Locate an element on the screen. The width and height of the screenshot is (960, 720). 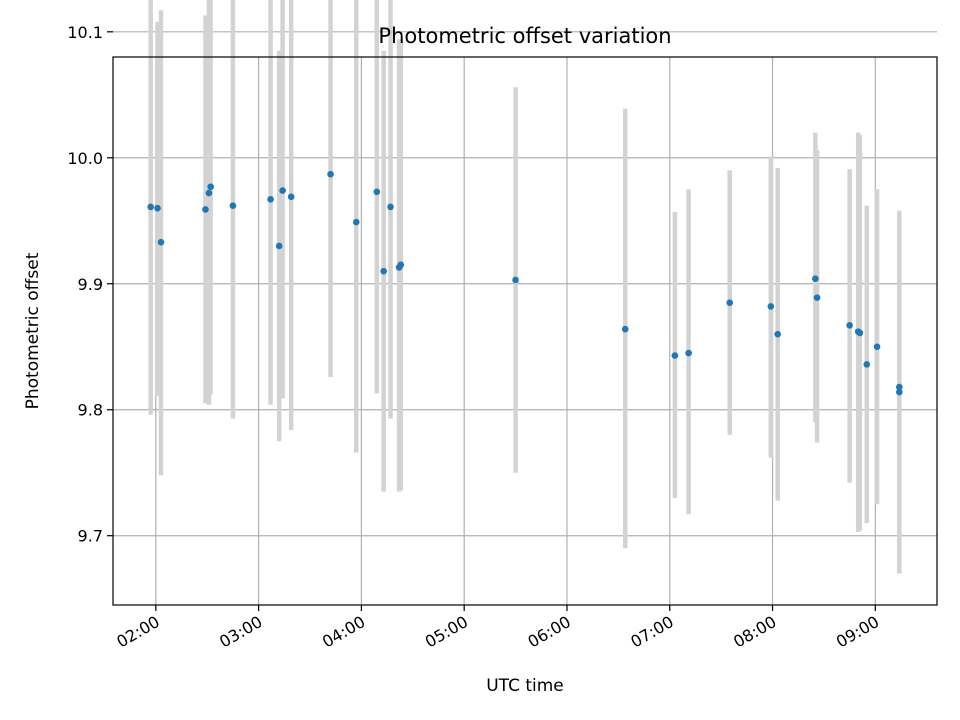
x-tick-label: 06:00 is located at coordinates (549, 632).